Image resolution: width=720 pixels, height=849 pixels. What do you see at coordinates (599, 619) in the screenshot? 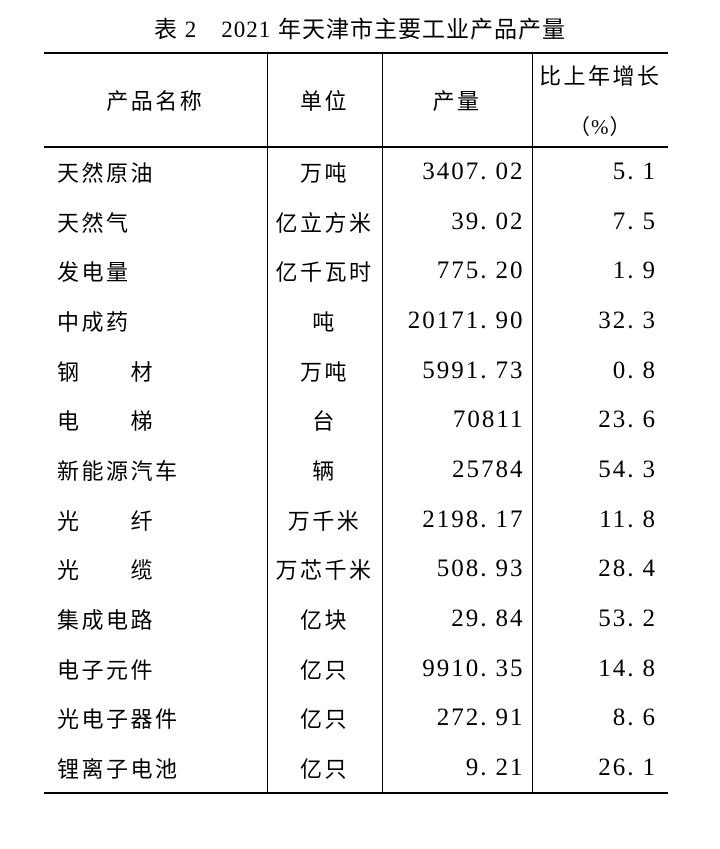
I see `growth-cell: 53. 2` at bounding box center [599, 619].